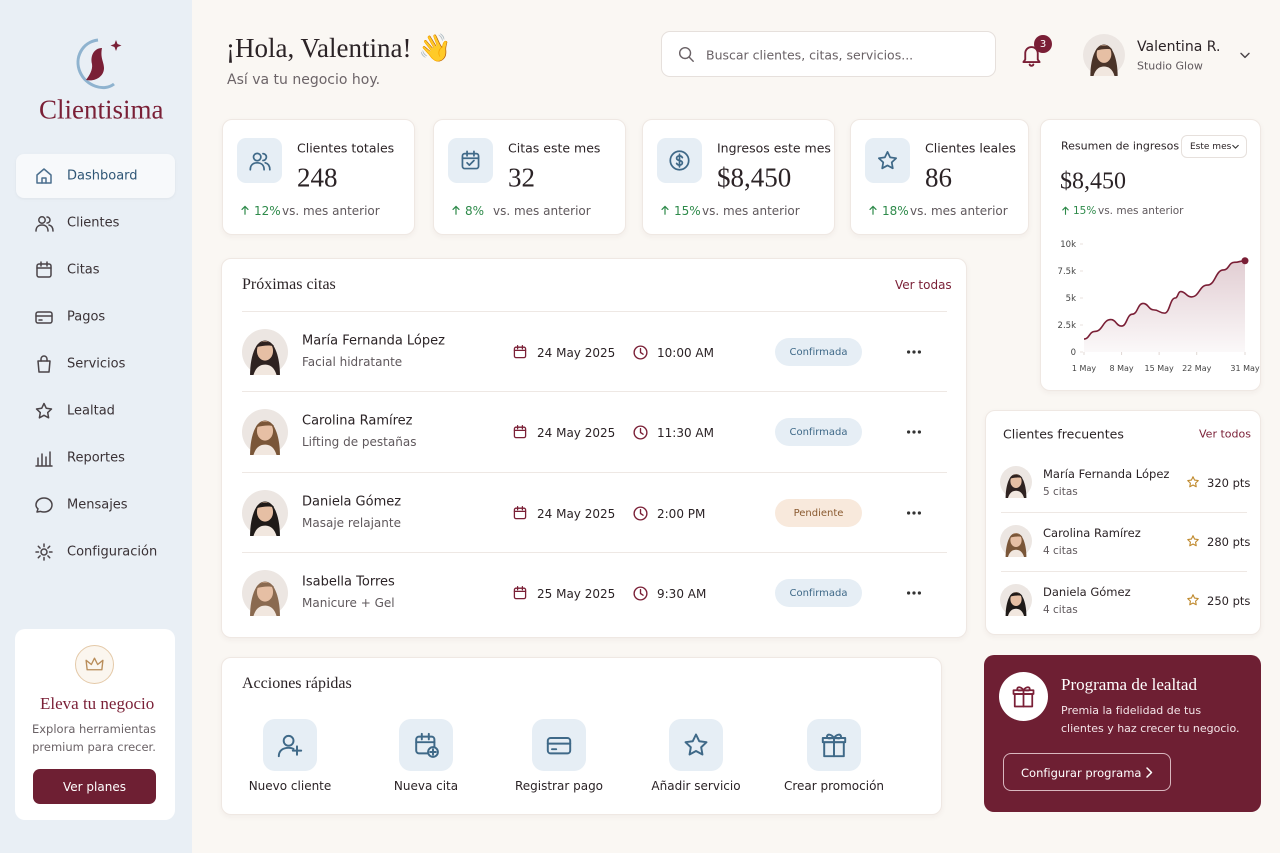  Describe the element at coordinates (696, 786) in the screenshot. I see `action-label: Añadir servicio` at that location.